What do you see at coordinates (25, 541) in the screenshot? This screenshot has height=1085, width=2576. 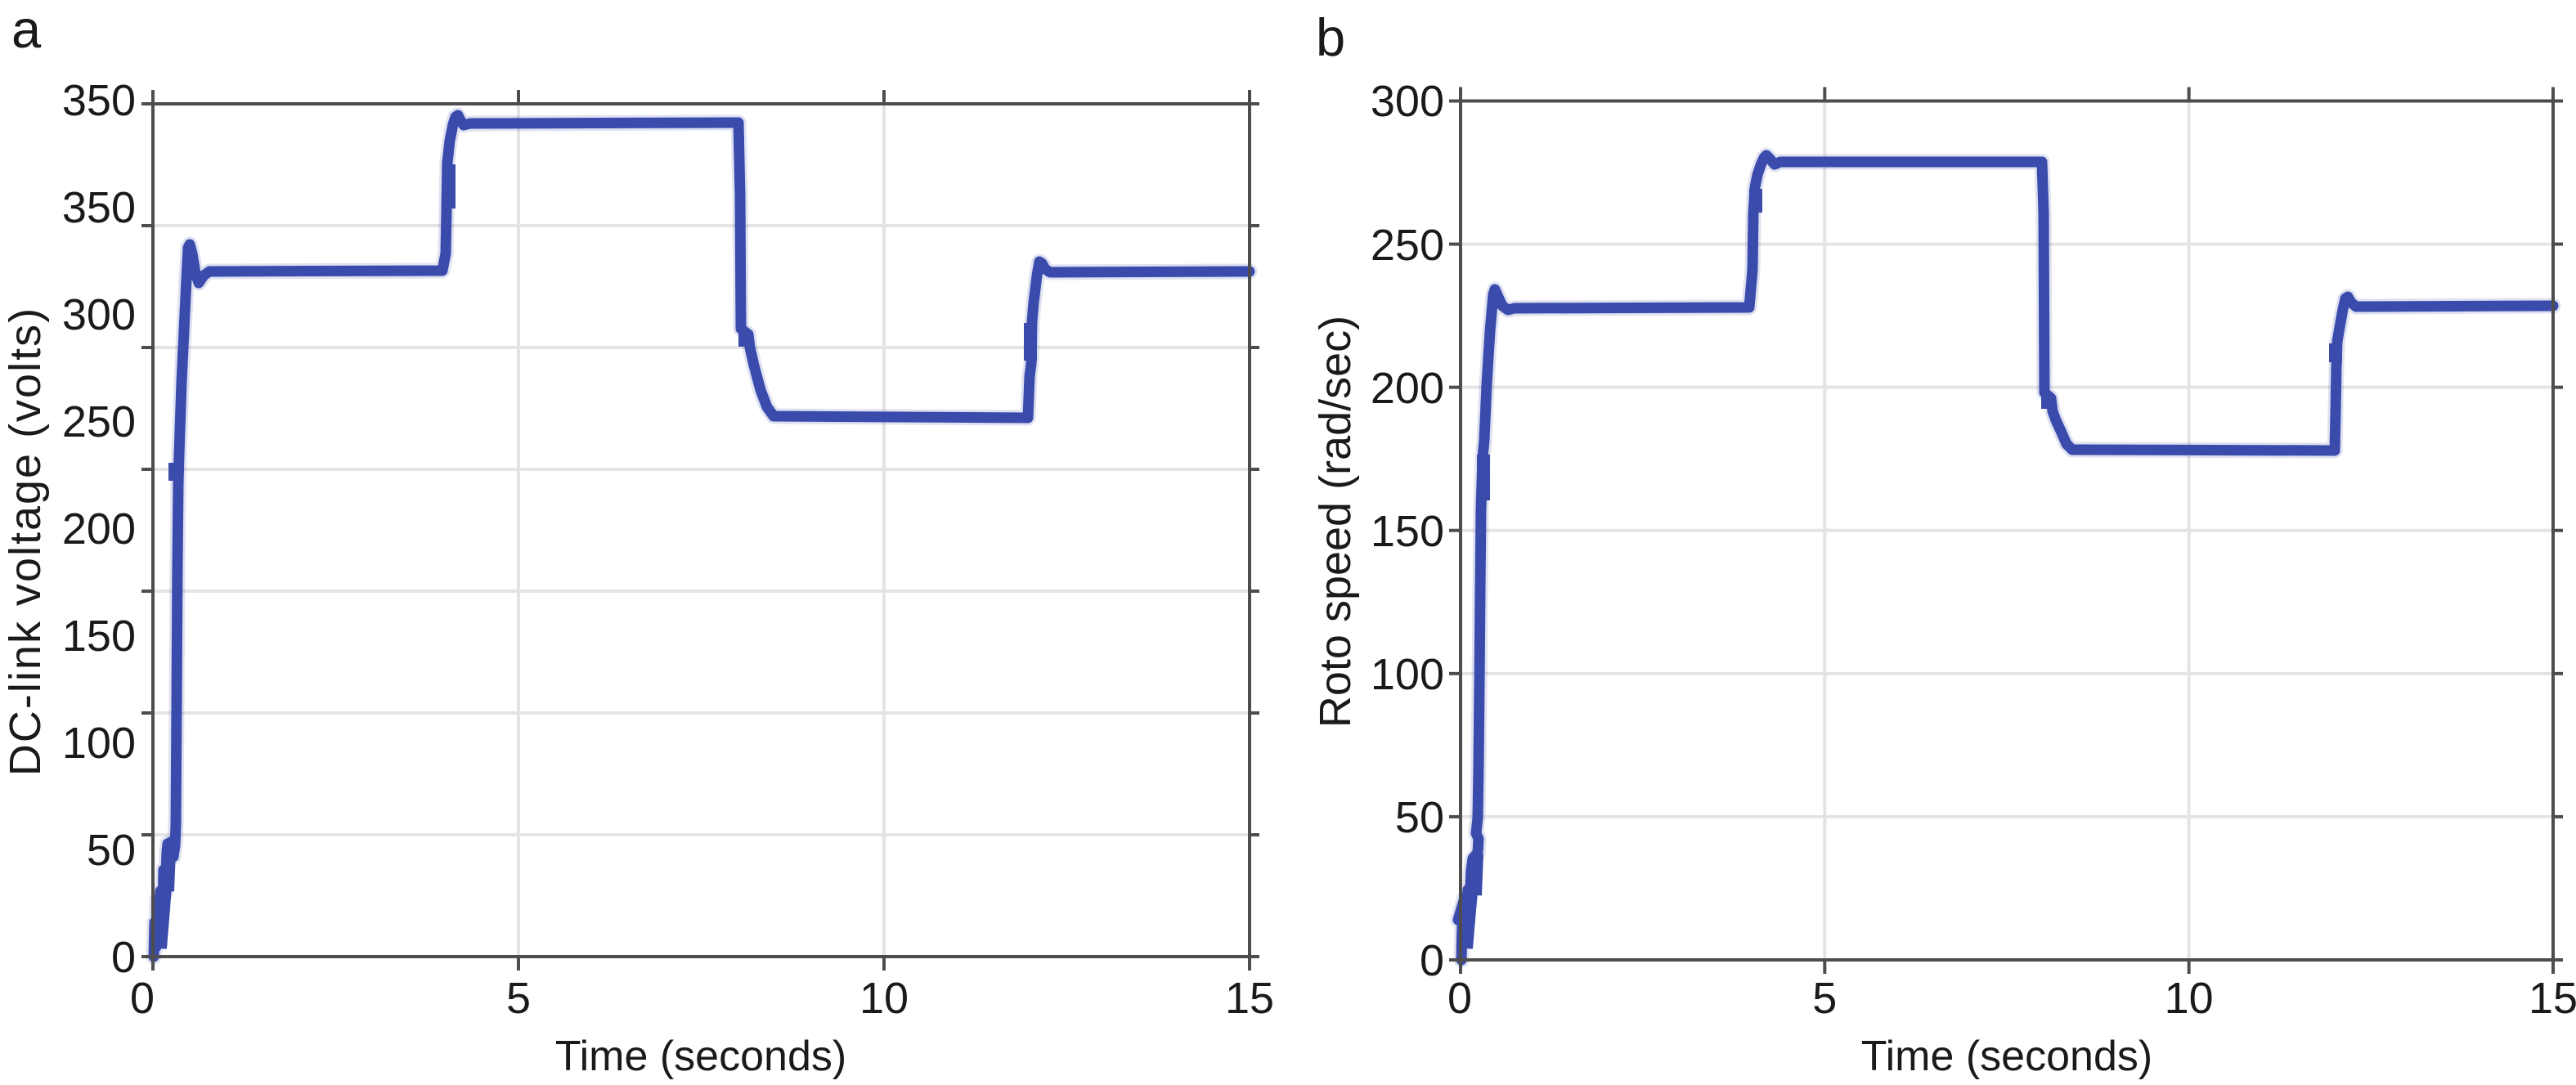 I see `svg-text: DC-link voltage (volts)` at bounding box center [25, 541].